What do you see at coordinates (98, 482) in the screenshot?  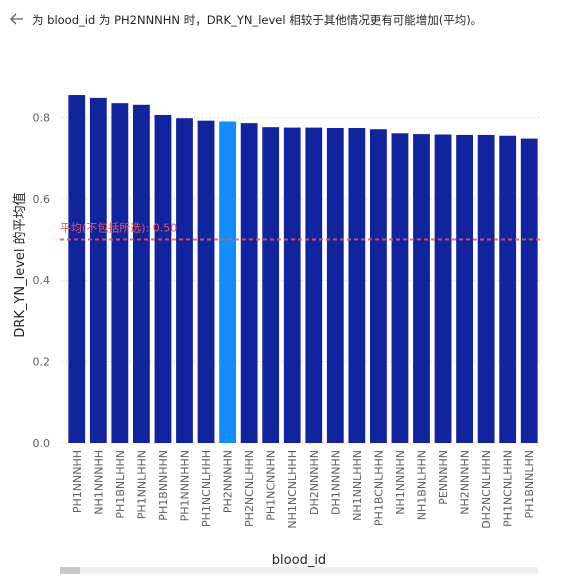 I see `x-tick-label: NH1NNNHH` at bounding box center [98, 482].